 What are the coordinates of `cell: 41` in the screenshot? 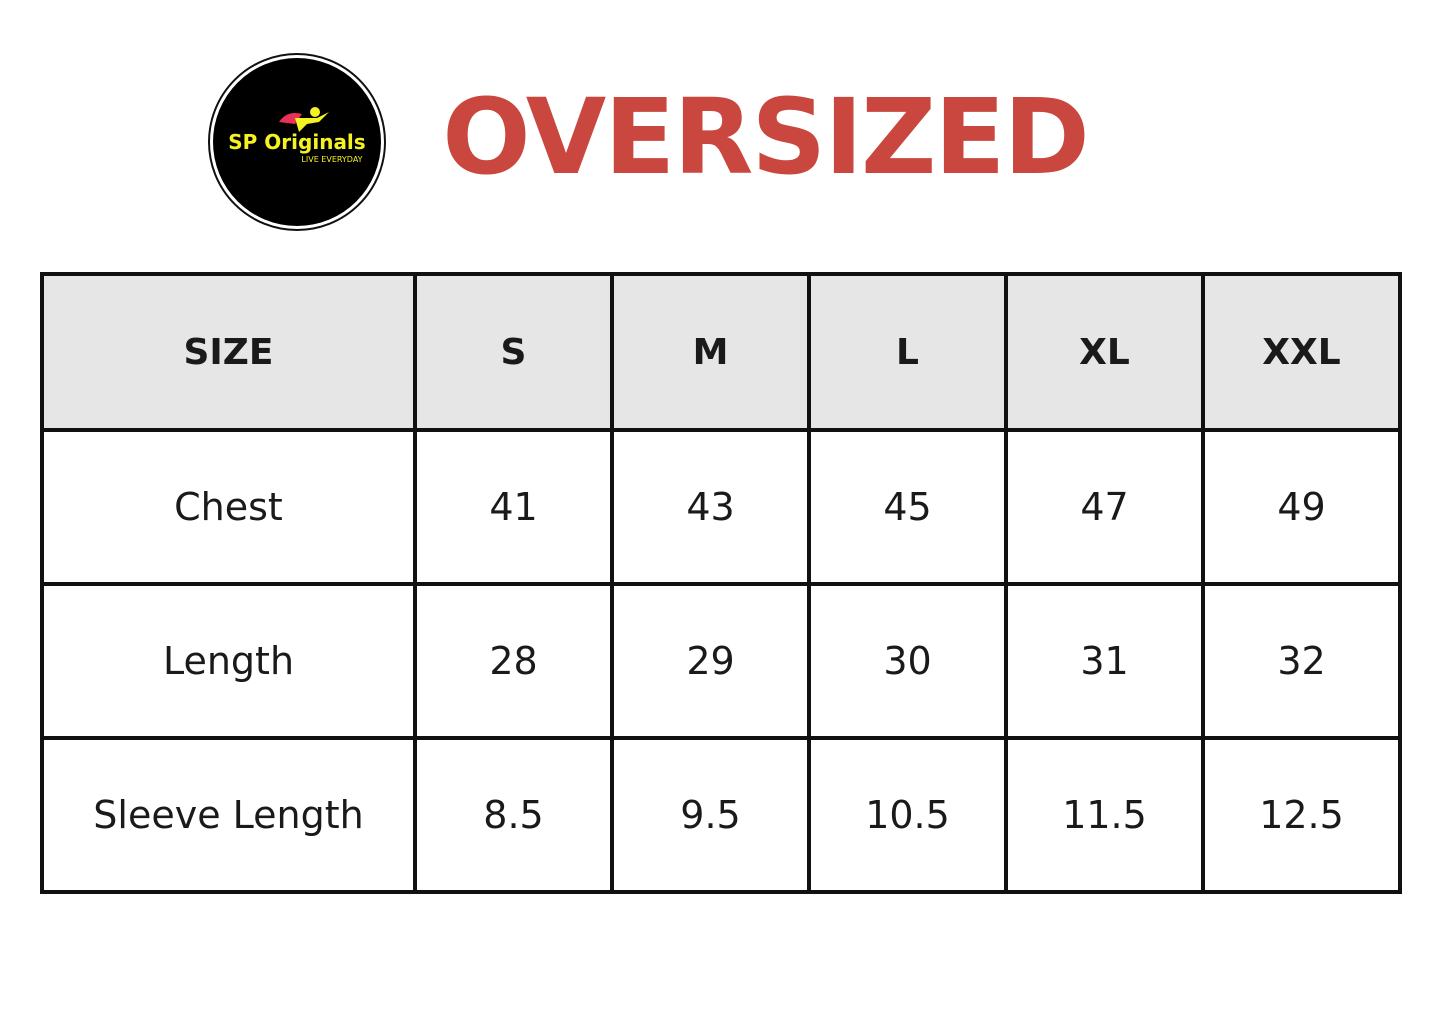 It's located at (513, 507).